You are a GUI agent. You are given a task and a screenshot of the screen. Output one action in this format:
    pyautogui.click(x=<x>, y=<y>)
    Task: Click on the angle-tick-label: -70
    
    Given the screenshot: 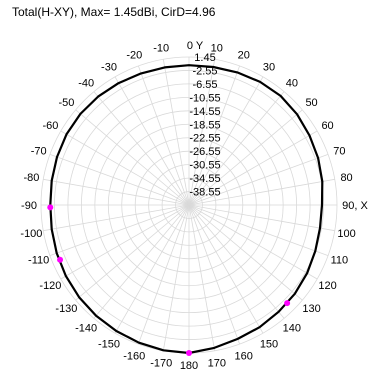 What is the action you would take?
    pyautogui.click(x=39, y=151)
    